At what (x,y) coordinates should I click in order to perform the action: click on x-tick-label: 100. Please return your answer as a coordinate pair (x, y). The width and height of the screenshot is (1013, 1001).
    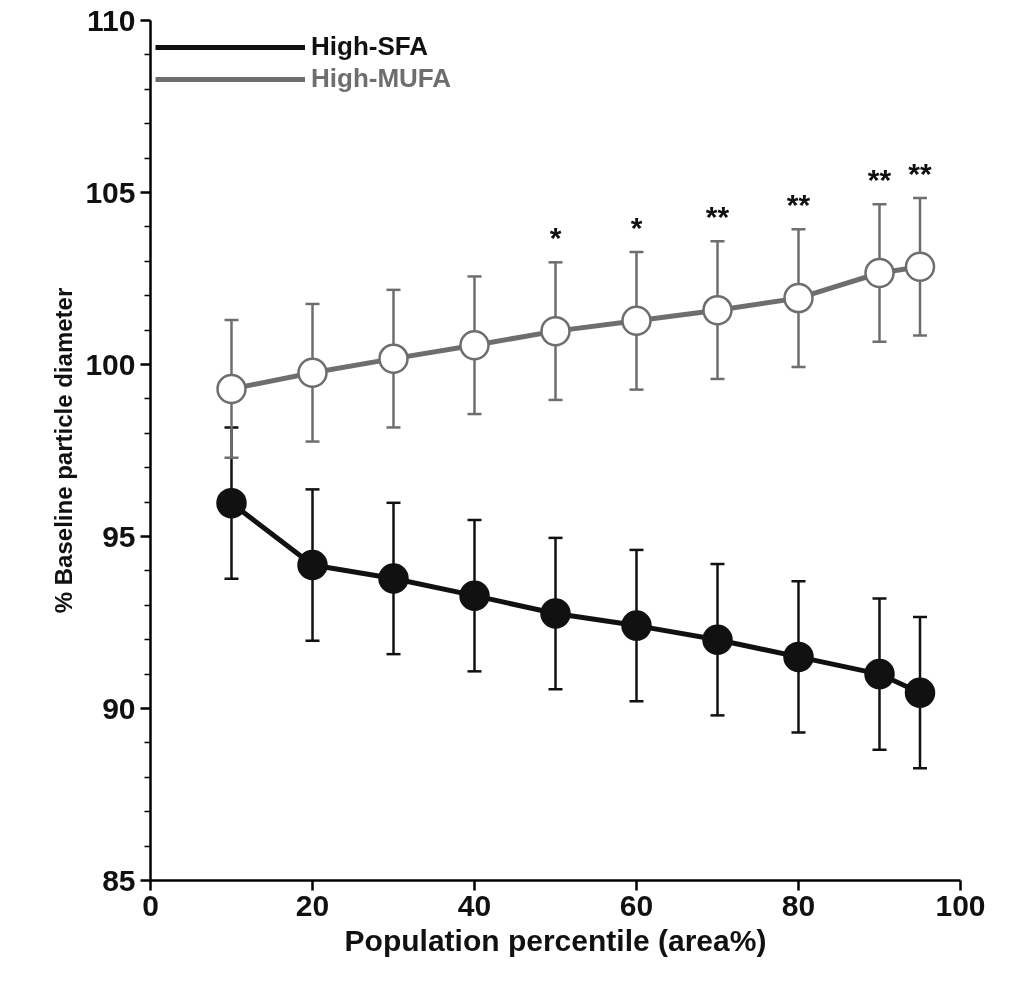
    Looking at the image, I should click on (960, 905).